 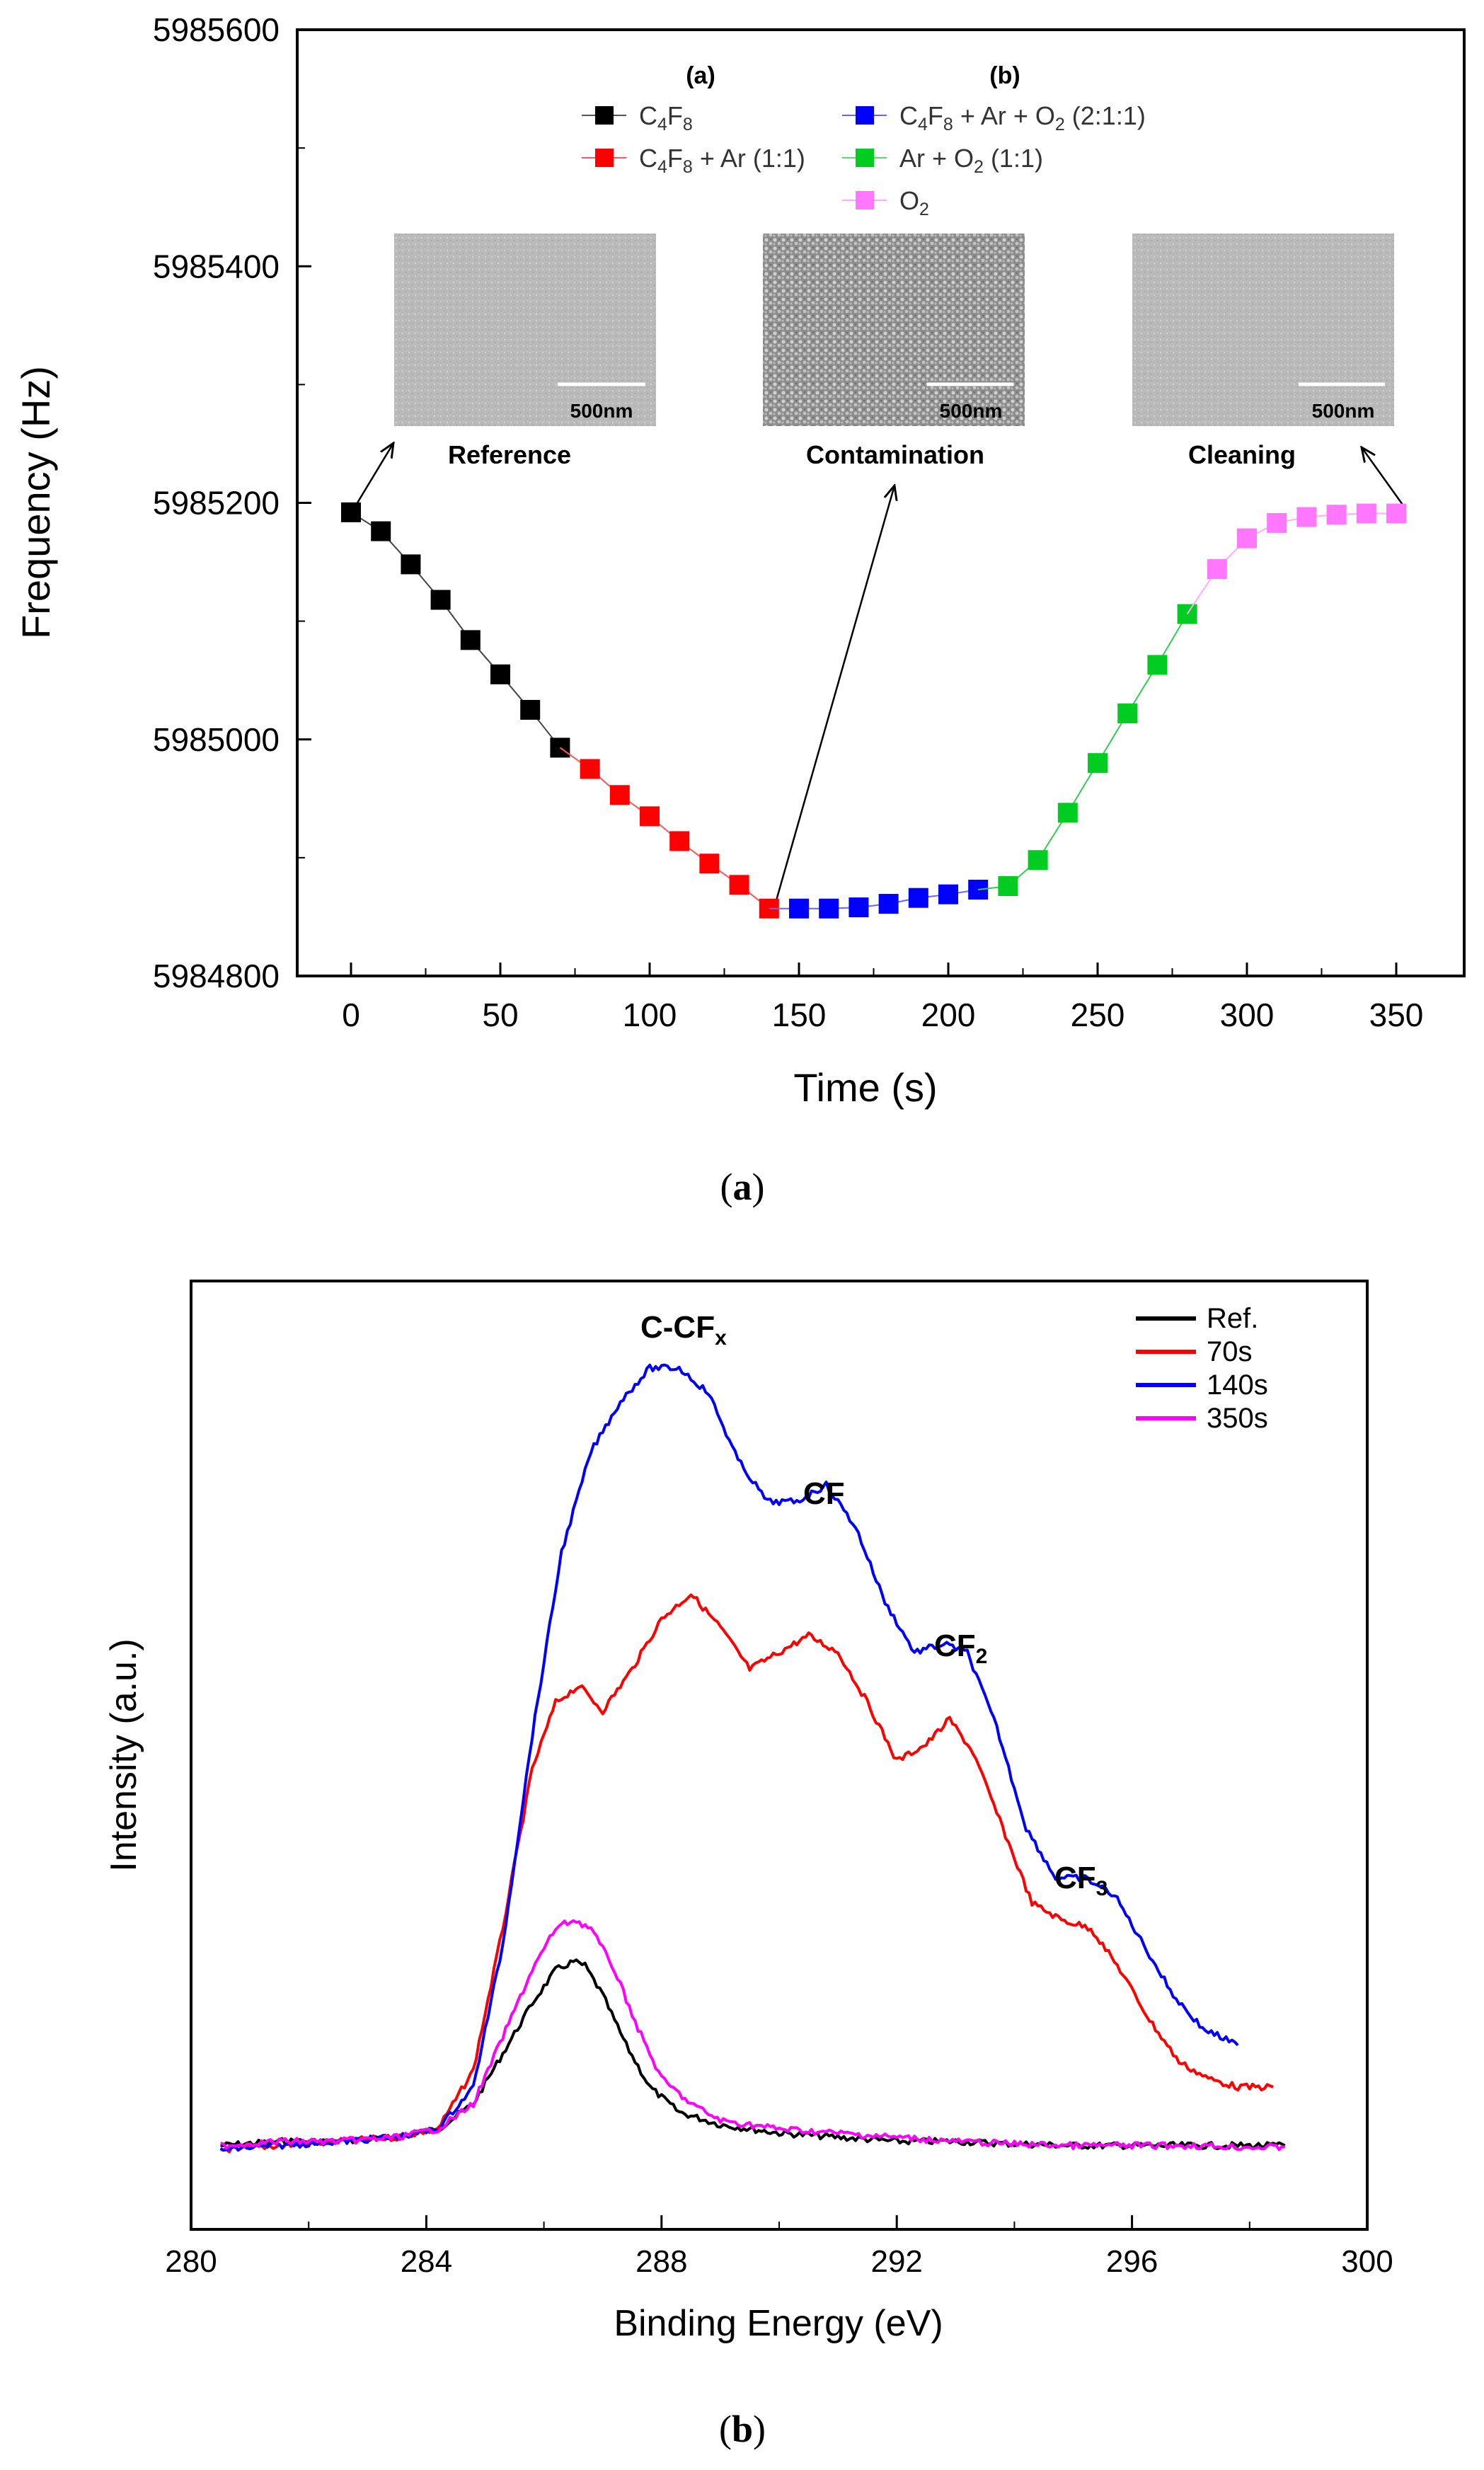 What do you see at coordinates (896, 2261) in the screenshot?
I see `x-tick-label-b: 292` at bounding box center [896, 2261].